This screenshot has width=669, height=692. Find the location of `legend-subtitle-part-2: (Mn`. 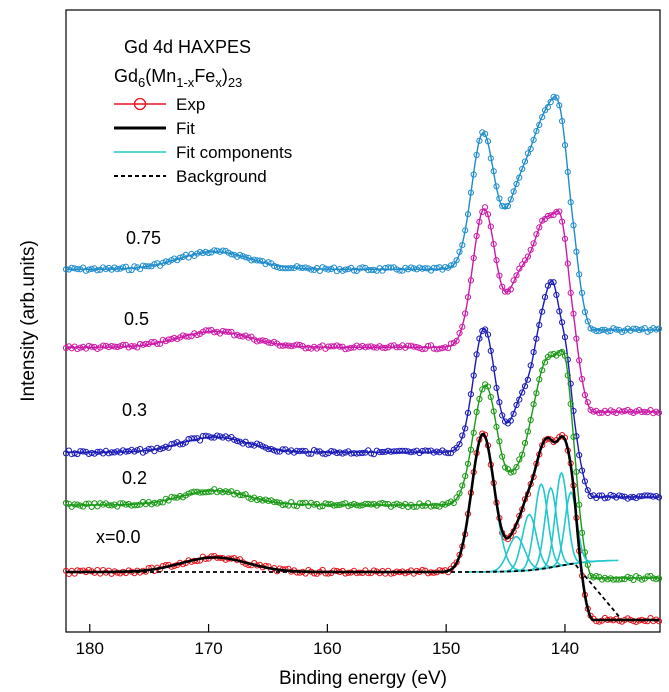

legend-subtitle-part-2: (Mn is located at coordinates (160, 76).